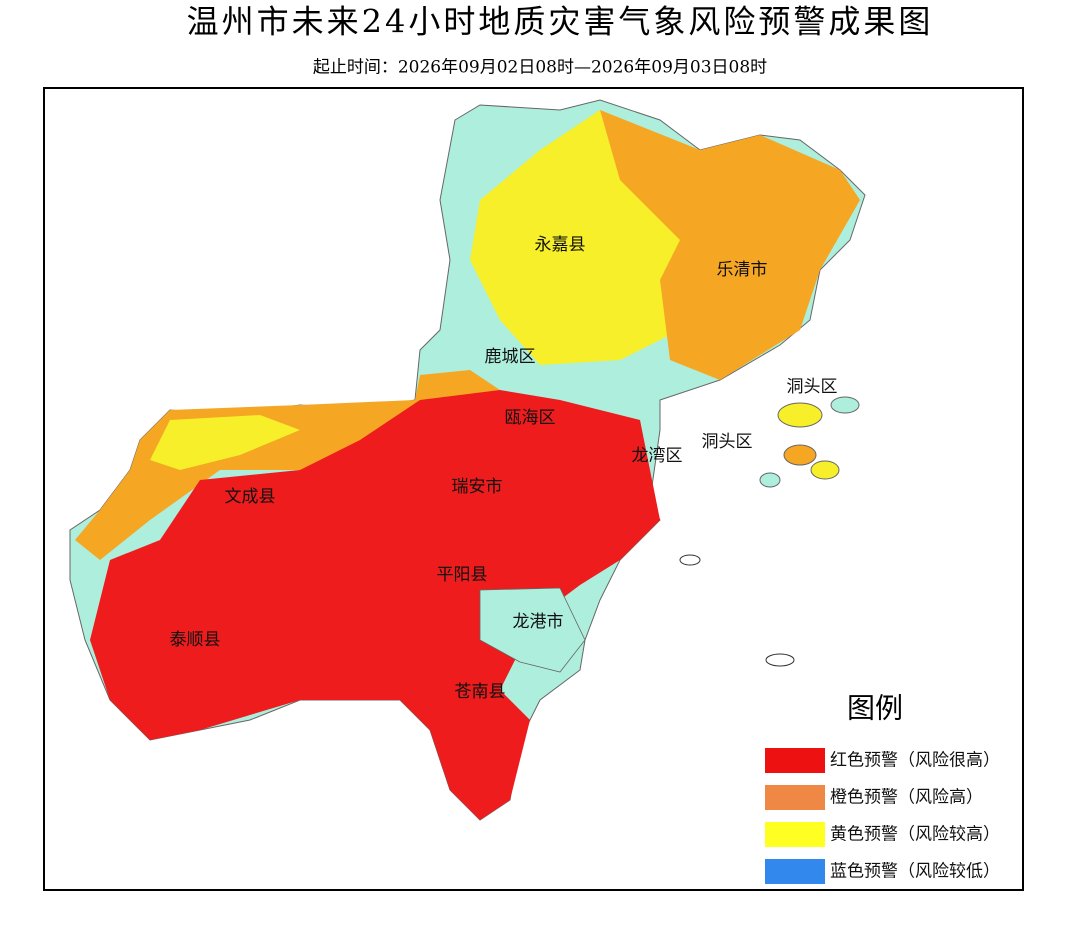 The width and height of the screenshot is (1080, 939). What do you see at coordinates (915, 761) in the screenshot?
I see `legend-label: 红色预警（风险很高）` at bounding box center [915, 761].